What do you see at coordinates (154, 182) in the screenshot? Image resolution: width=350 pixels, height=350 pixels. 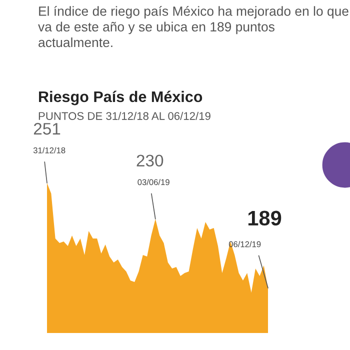 I see `annotation: 03/06/19` at bounding box center [154, 182].